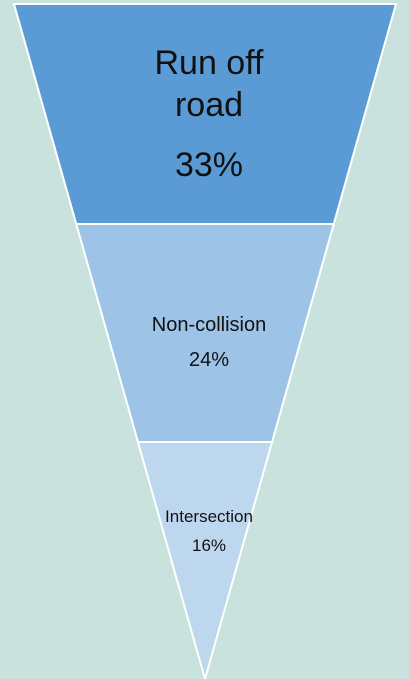 Image resolution: width=409 pixels, height=679 pixels. What do you see at coordinates (209, 164) in the screenshot?
I see `segment-value: 33%` at bounding box center [209, 164].